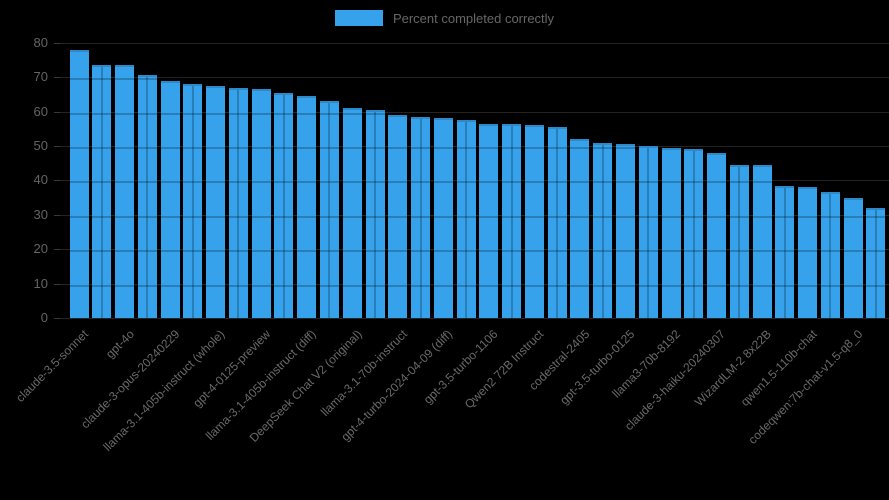  Describe the element at coordinates (216, 201) in the screenshot. I see `bar-llama-3.1-405b-instruct (whole)` at that location.